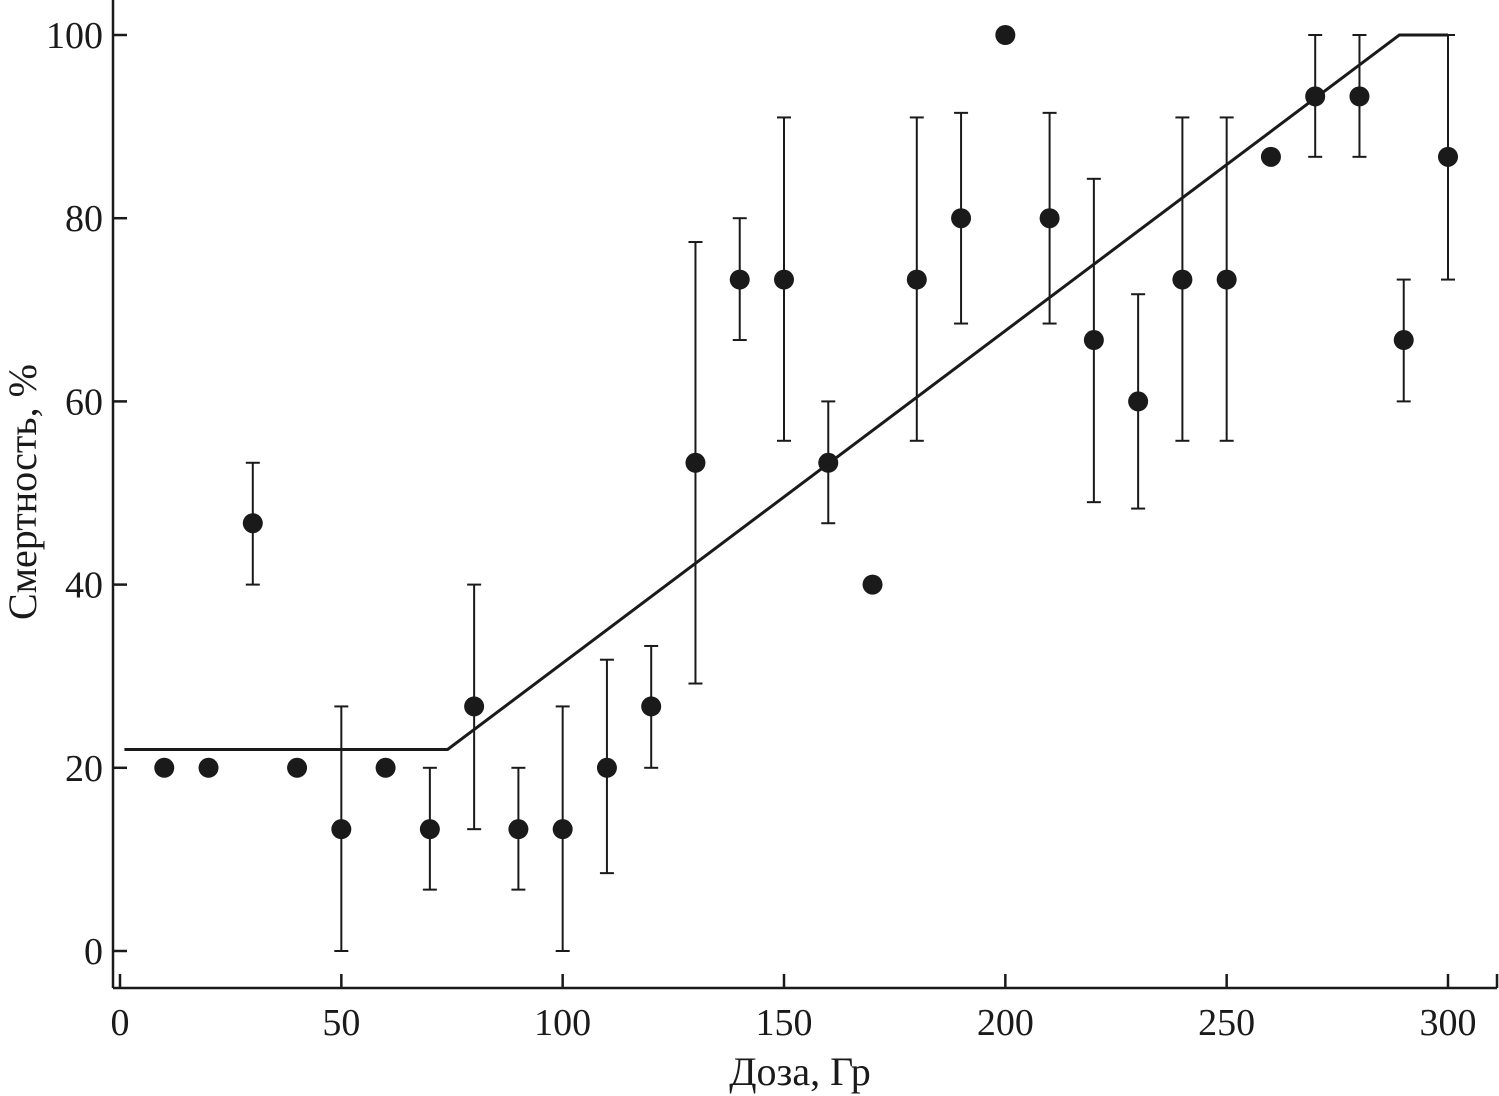  I want to click on x-tick-label: 300, so click(1448, 1023).